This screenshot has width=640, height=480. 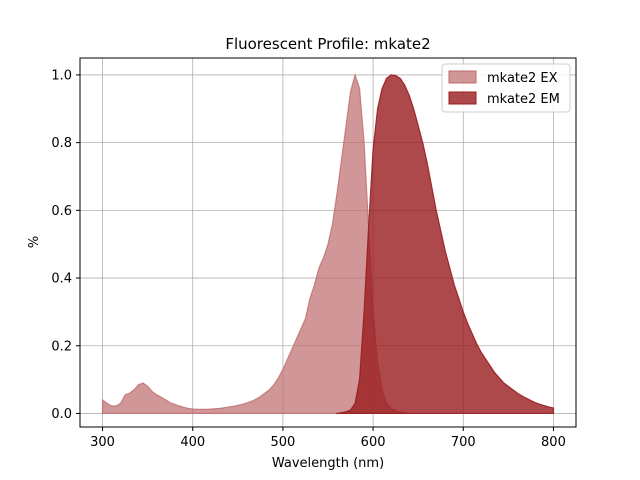 What do you see at coordinates (61, 346) in the screenshot?
I see `y-tick-label: 0.2` at bounding box center [61, 346].